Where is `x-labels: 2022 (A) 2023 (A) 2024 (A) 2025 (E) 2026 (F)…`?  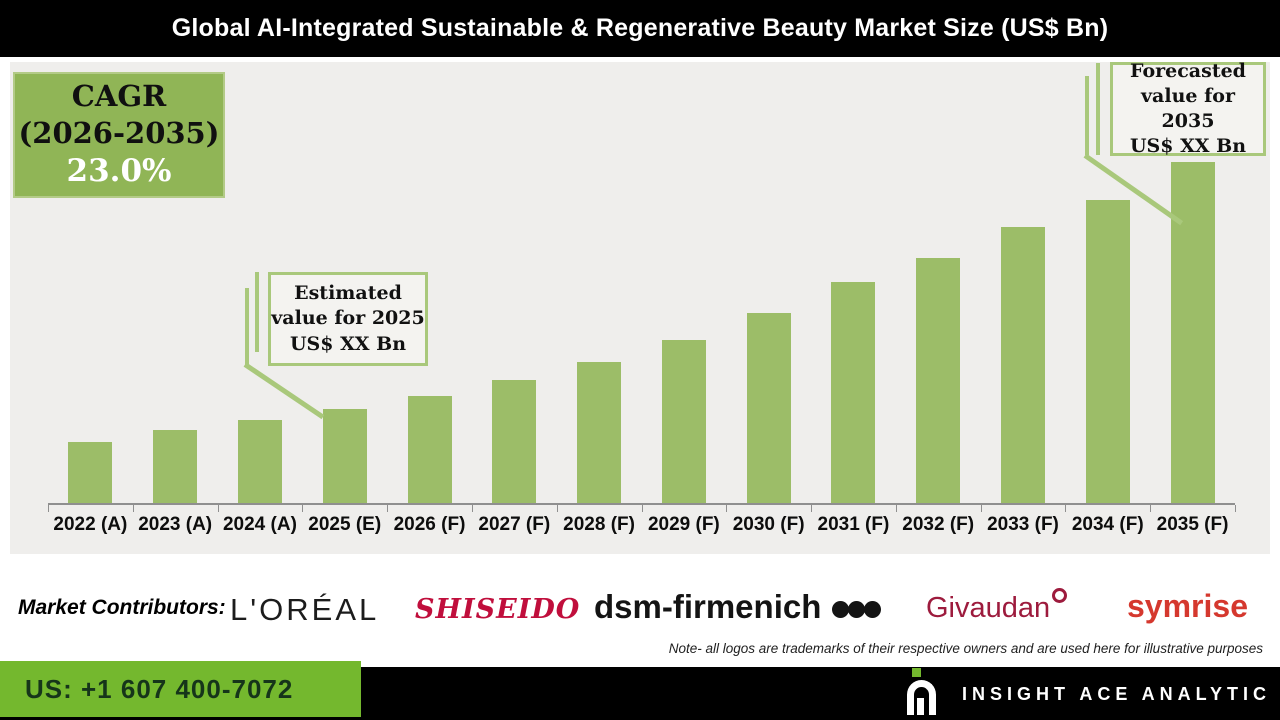
x-labels: 2022 (A) 2023 (A) 2024 (A) 2025 (E) 2026 (F)… is located at coordinates (641, 525).